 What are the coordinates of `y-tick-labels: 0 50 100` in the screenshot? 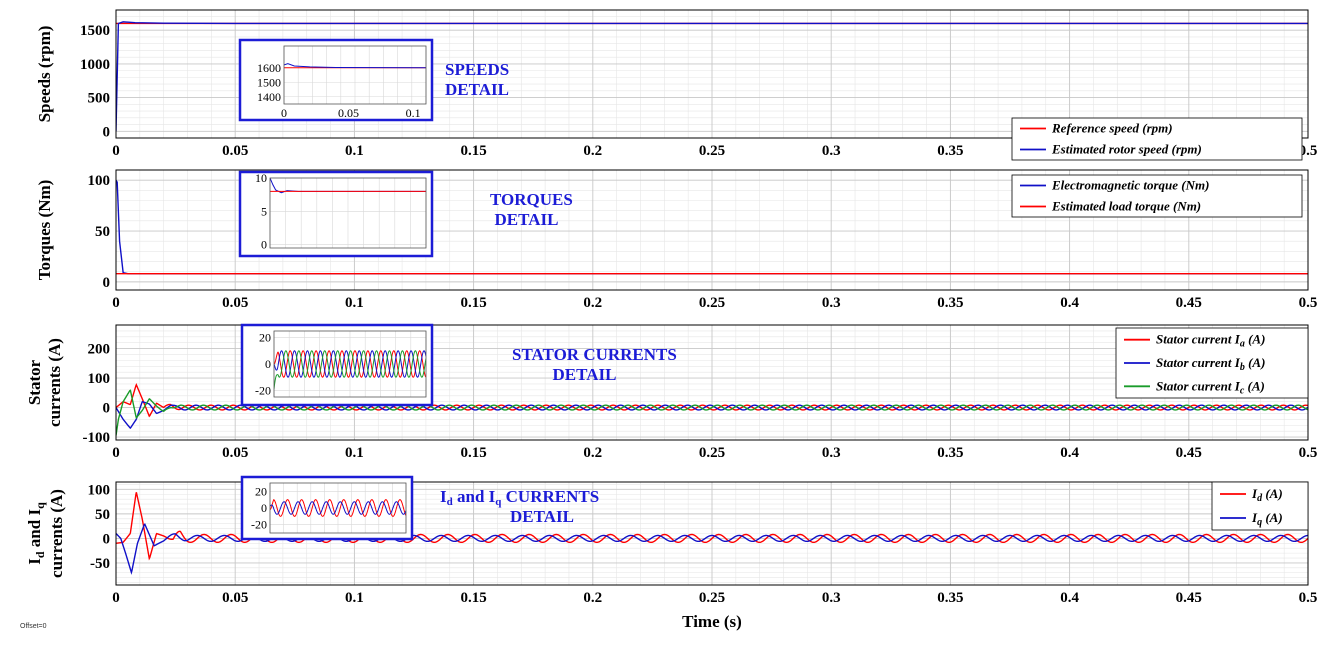 It's located at (99, 232).